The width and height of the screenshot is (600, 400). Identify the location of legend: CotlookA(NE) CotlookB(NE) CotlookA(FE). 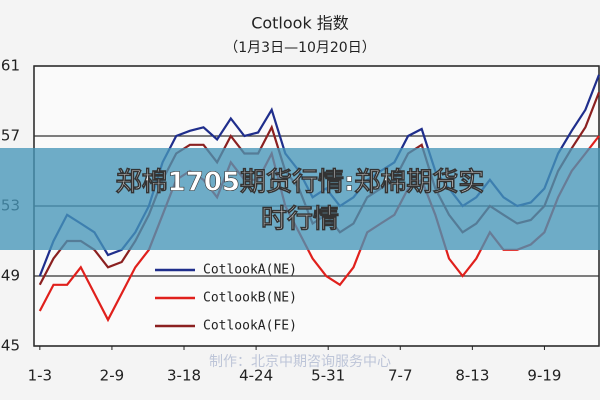
(226, 298).